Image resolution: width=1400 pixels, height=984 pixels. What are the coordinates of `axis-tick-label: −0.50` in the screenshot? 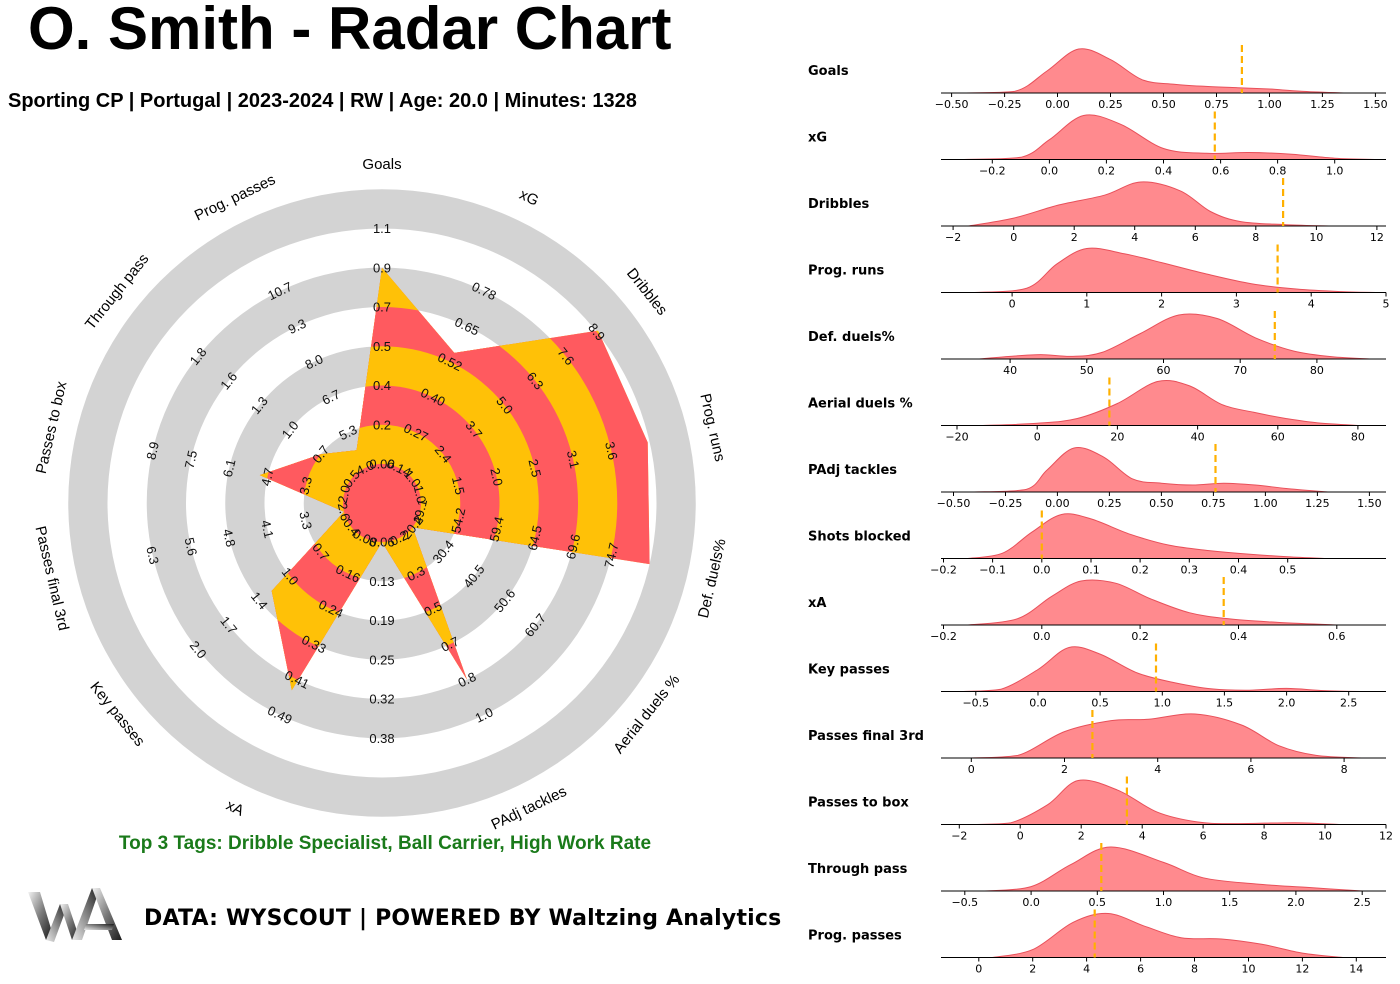 It's located at (952, 104).